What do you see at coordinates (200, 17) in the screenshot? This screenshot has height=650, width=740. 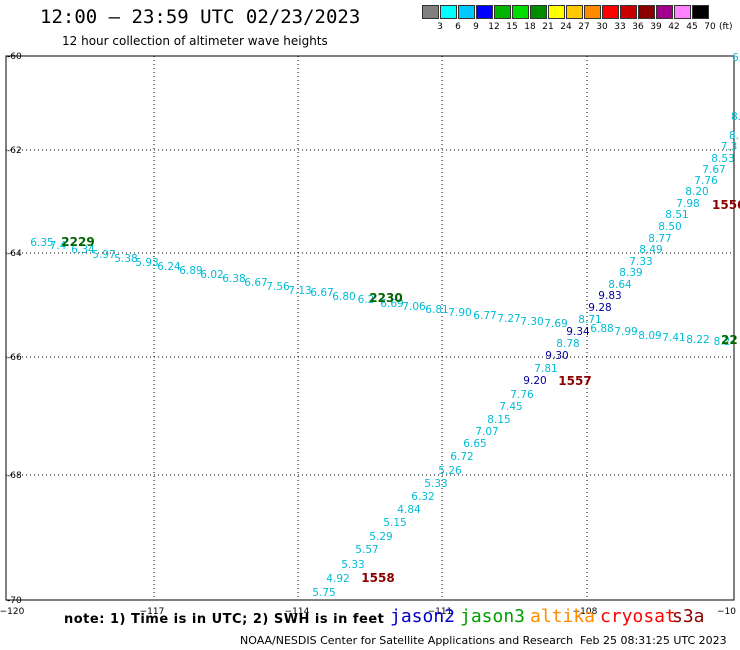 I see `page-title: 12:00 – 23:59 UTC 02/23/2023` at bounding box center [200, 17].